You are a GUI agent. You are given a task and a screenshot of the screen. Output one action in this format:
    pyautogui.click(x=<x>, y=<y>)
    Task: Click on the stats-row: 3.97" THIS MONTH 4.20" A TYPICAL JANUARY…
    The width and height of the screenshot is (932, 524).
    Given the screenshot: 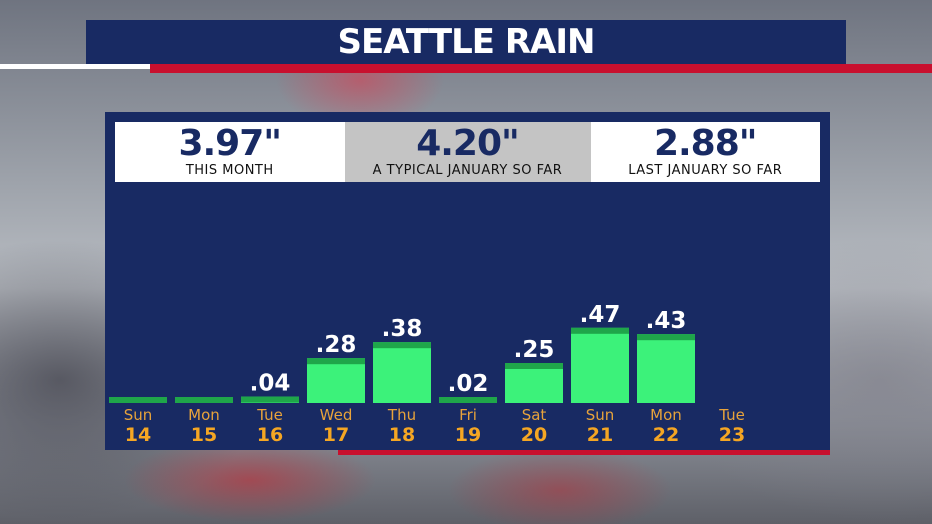 What is the action you would take?
    pyautogui.click(x=467, y=152)
    